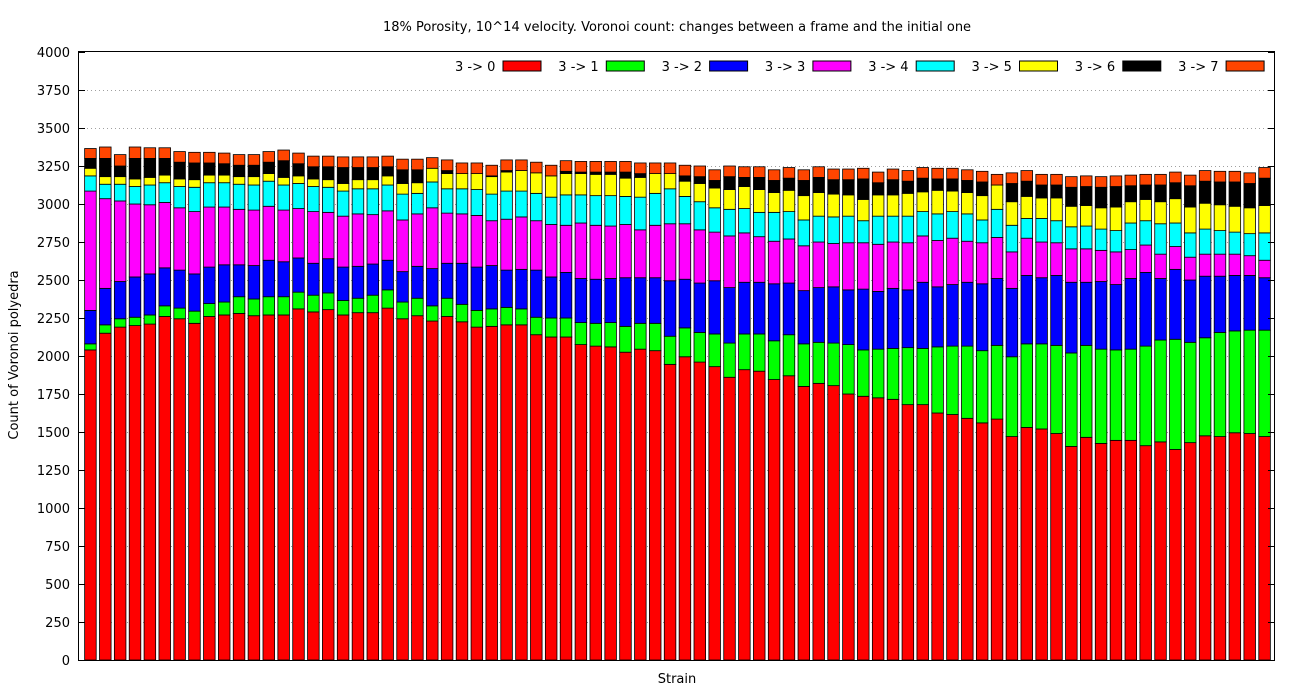 The width and height of the screenshot is (1301, 689). What do you see at coordinates (57, 547) in the screenshot?
I see `y-tick-label: 750` at bounding box center [57, 547].